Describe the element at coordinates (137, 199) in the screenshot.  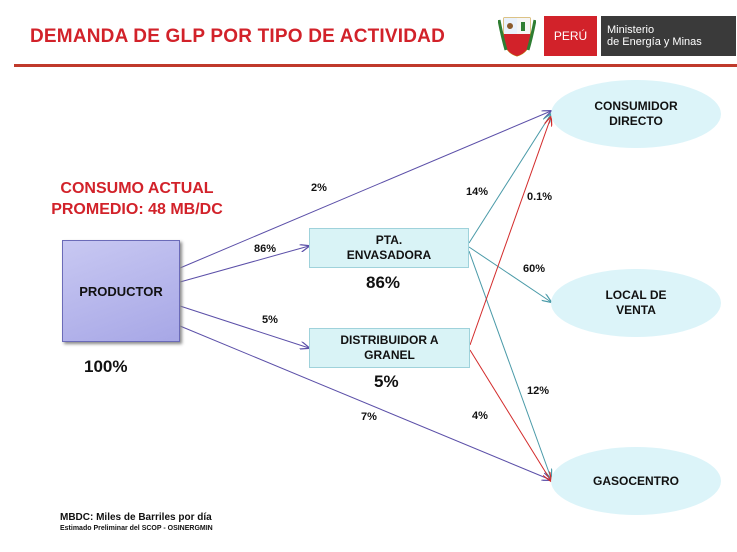
I see `consumo-actual-label: CONSUMO ACTUAL PROMEDIO: 48 MB/DC` at that location.